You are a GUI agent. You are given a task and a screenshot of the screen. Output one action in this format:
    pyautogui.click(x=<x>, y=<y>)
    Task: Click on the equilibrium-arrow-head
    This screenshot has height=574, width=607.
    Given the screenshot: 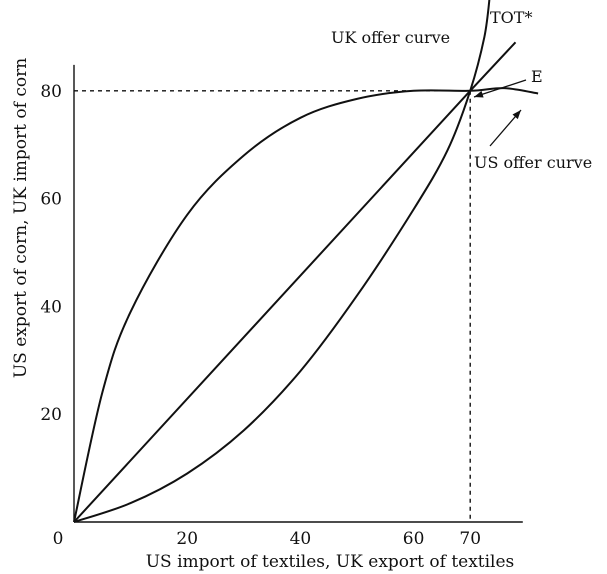 What is the action you would take?
    pyautogui.click(x=479, y=94)
    